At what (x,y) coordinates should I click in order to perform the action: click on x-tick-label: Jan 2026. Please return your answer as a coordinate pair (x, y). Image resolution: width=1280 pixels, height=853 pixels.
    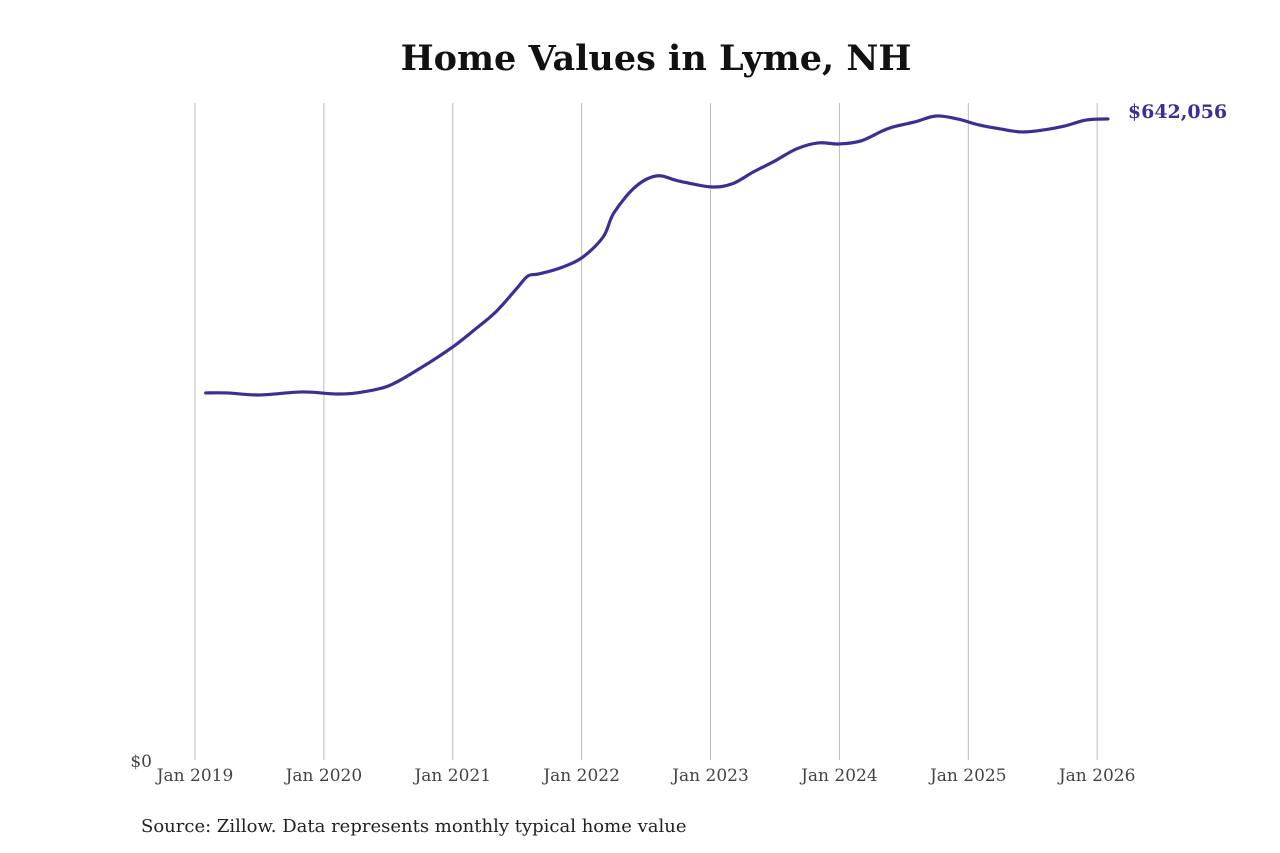
    Looking at the image, I should click on (1096, 776).